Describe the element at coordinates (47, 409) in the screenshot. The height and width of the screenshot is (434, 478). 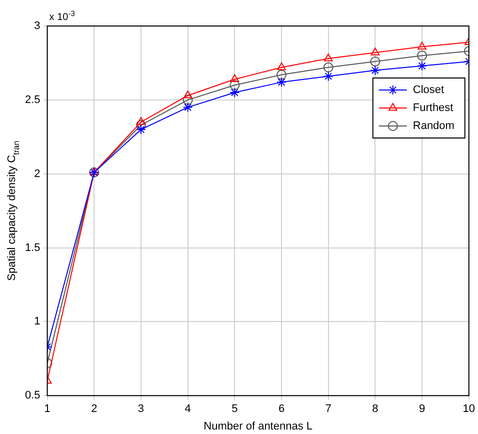
I see `x-tick-label: 1` at that location.